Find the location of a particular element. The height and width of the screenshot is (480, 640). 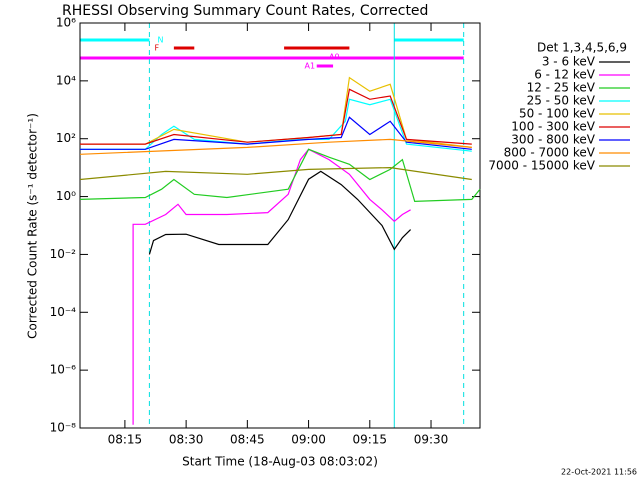

y-tick-label: 10⁻⁴ is located at coordinates (63, 312).